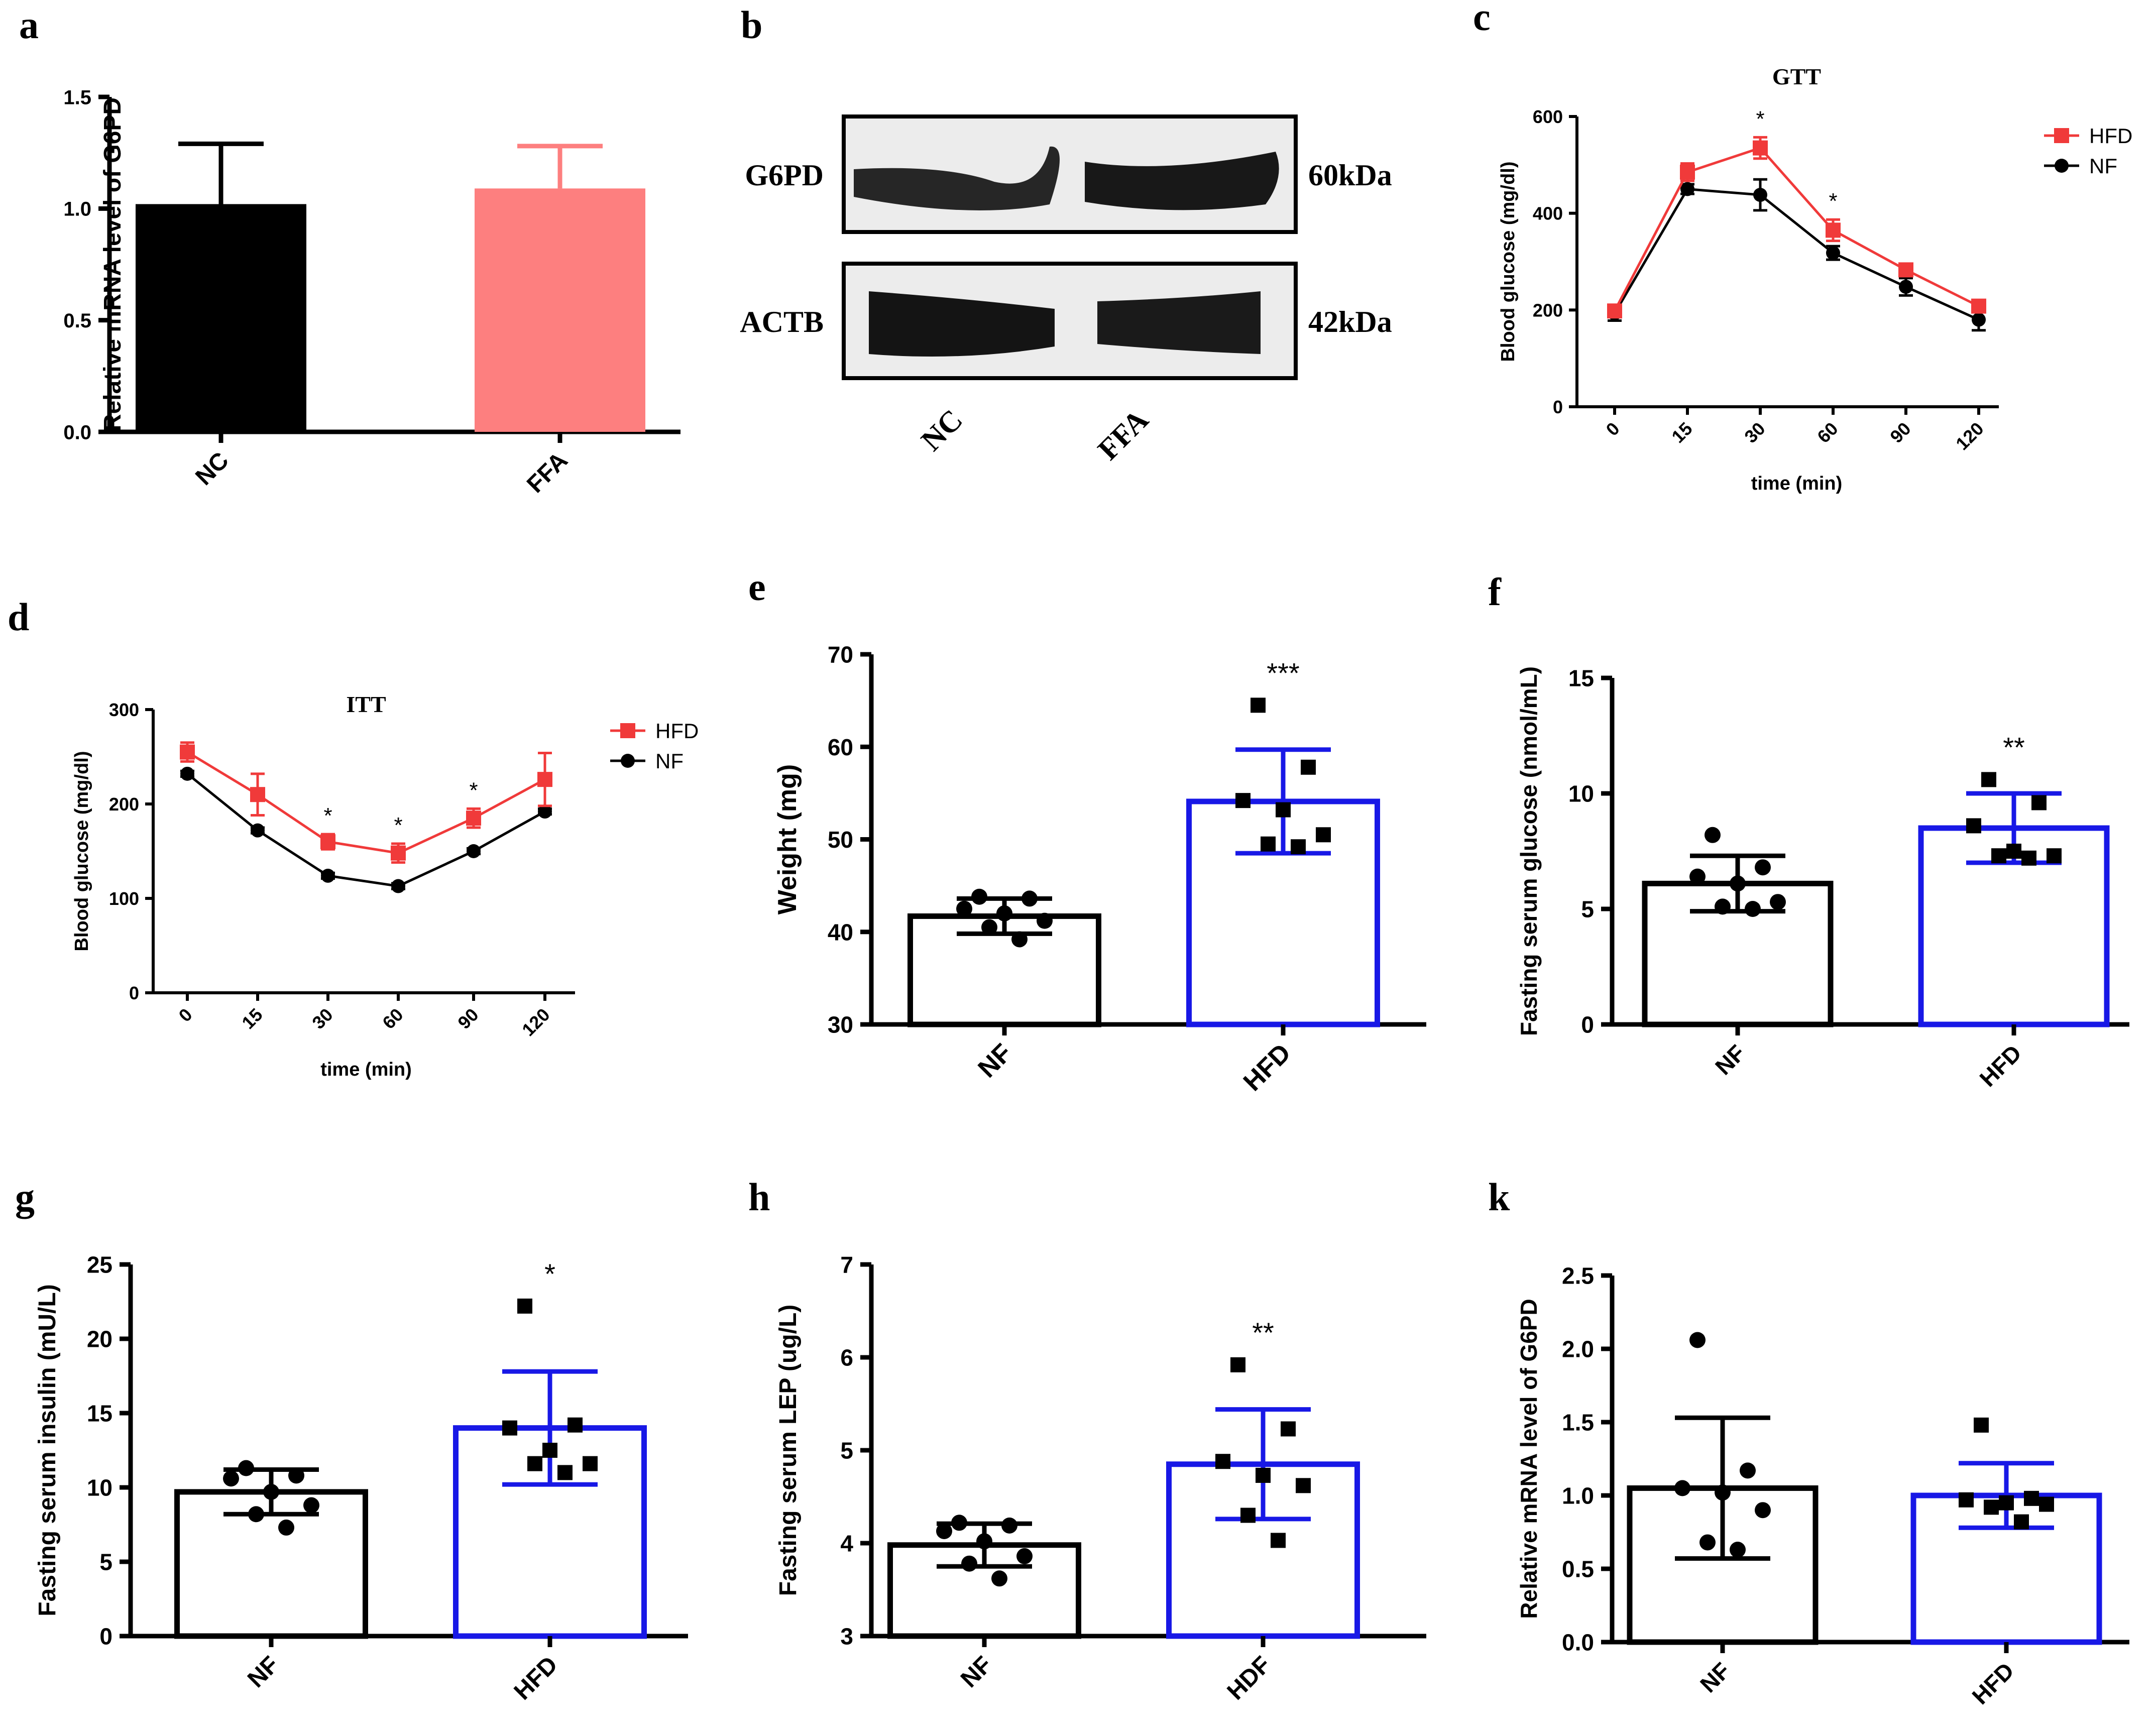  What do you see at coordinates (99, 1339) in the screenshot?
I see `y-tick-label: 20` at bounding box center [99, 1339].